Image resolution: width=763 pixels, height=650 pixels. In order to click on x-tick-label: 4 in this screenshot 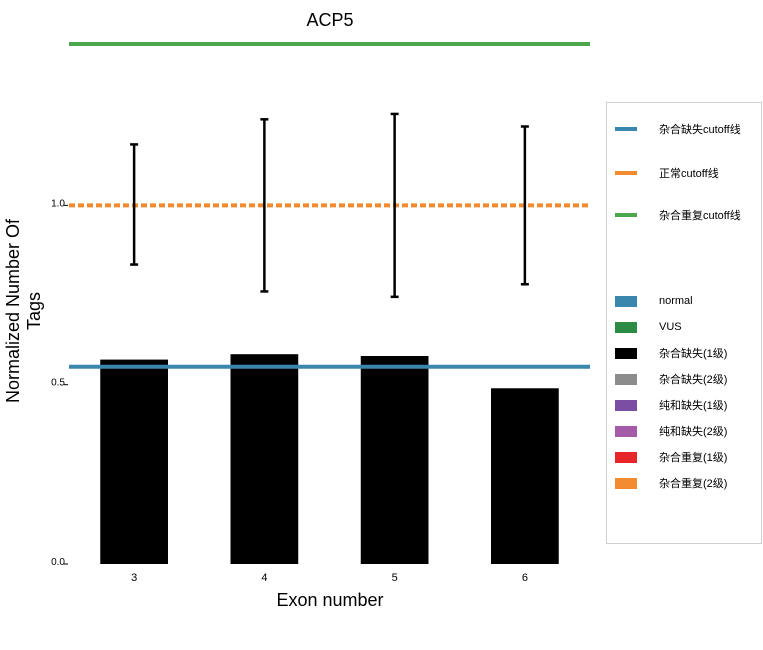, I will do `click(264, 578)`.